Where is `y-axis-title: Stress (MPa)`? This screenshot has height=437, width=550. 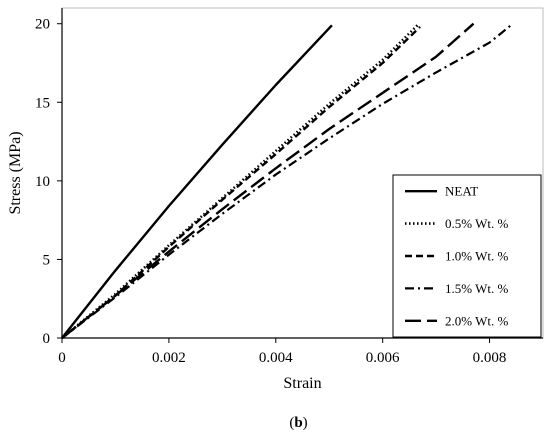 y-axis-title: Stress (MPa) is located at coordinates (15, 172).